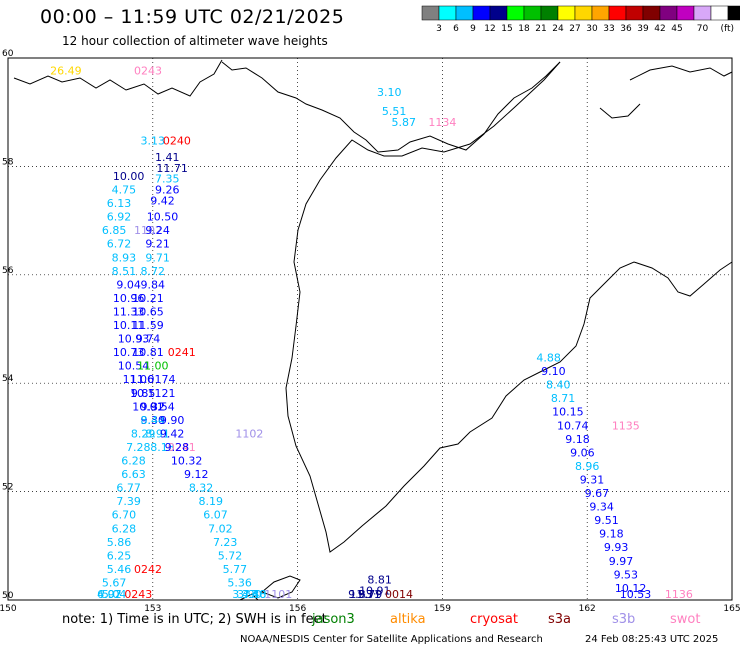 The width and height of the screenshot is (740, 650). Describe the element at coordinates (439, 29) in the screenshot. I see `legend-tick-label: 3` at that location.